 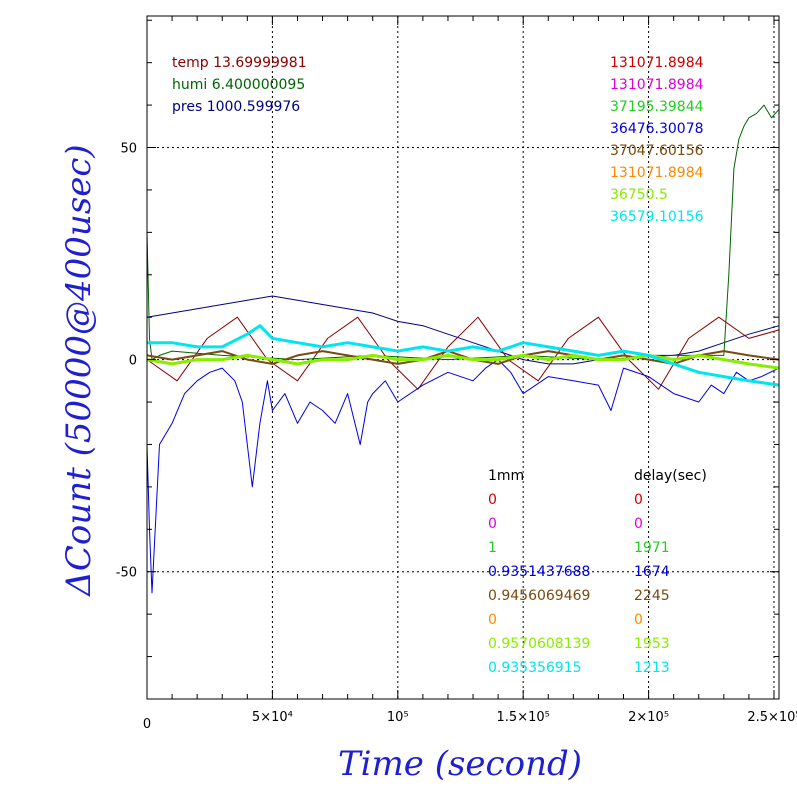 What do you see at coordinates (492, 548) in the screenshot?
I see `table-cell-1mm: 1` at bounding box center [492, 548].